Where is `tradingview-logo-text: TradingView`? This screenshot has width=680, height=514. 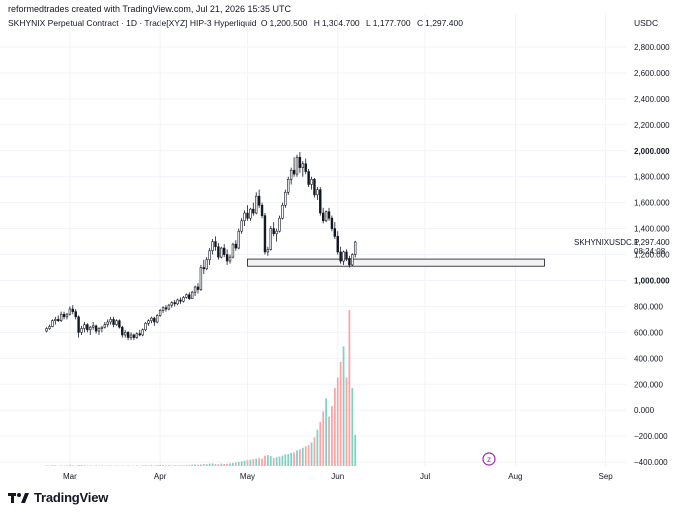
tradingview-logo-text: TradingView is located at coordinates (71, 497).